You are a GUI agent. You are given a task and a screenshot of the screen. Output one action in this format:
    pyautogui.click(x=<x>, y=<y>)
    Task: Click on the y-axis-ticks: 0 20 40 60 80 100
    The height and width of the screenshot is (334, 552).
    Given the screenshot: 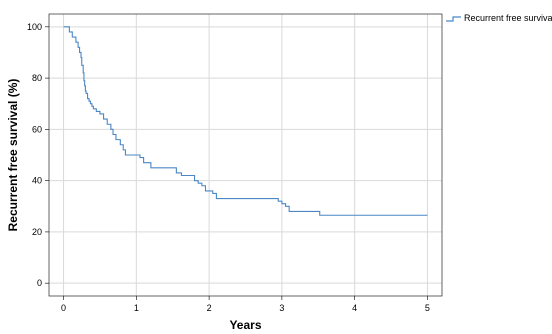 What is the action you would take?
    pyautogui.click(x=38, y=155)
    